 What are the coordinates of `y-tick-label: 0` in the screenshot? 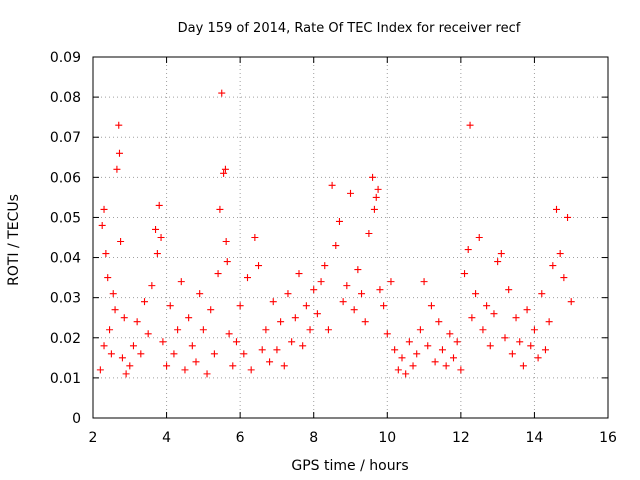 It's located at (76, 419).